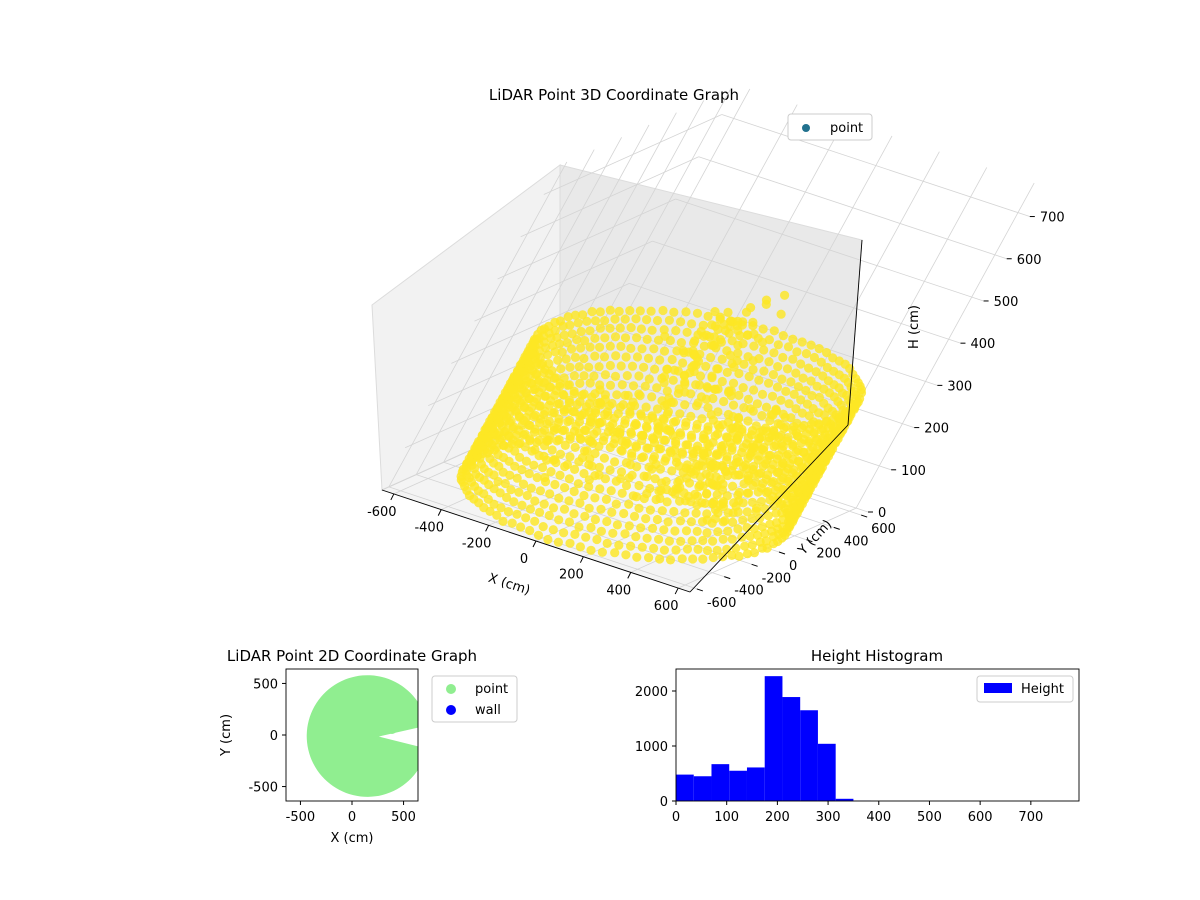  Describe the element at coordinates (618, 590) in the screenshot. I see `x-tick-label: 400` at that location.